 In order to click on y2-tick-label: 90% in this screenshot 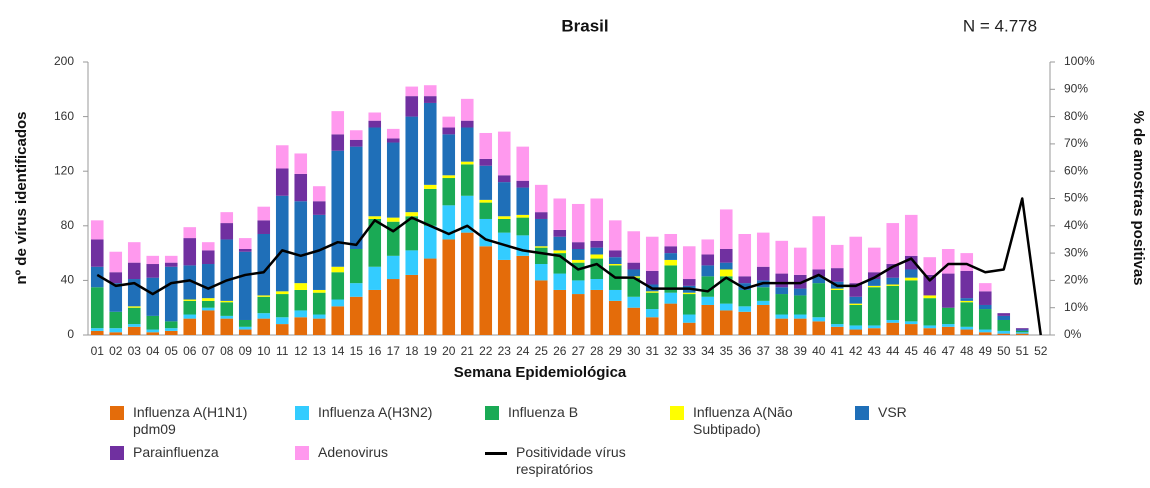, I will do `click(1076, 88)`.